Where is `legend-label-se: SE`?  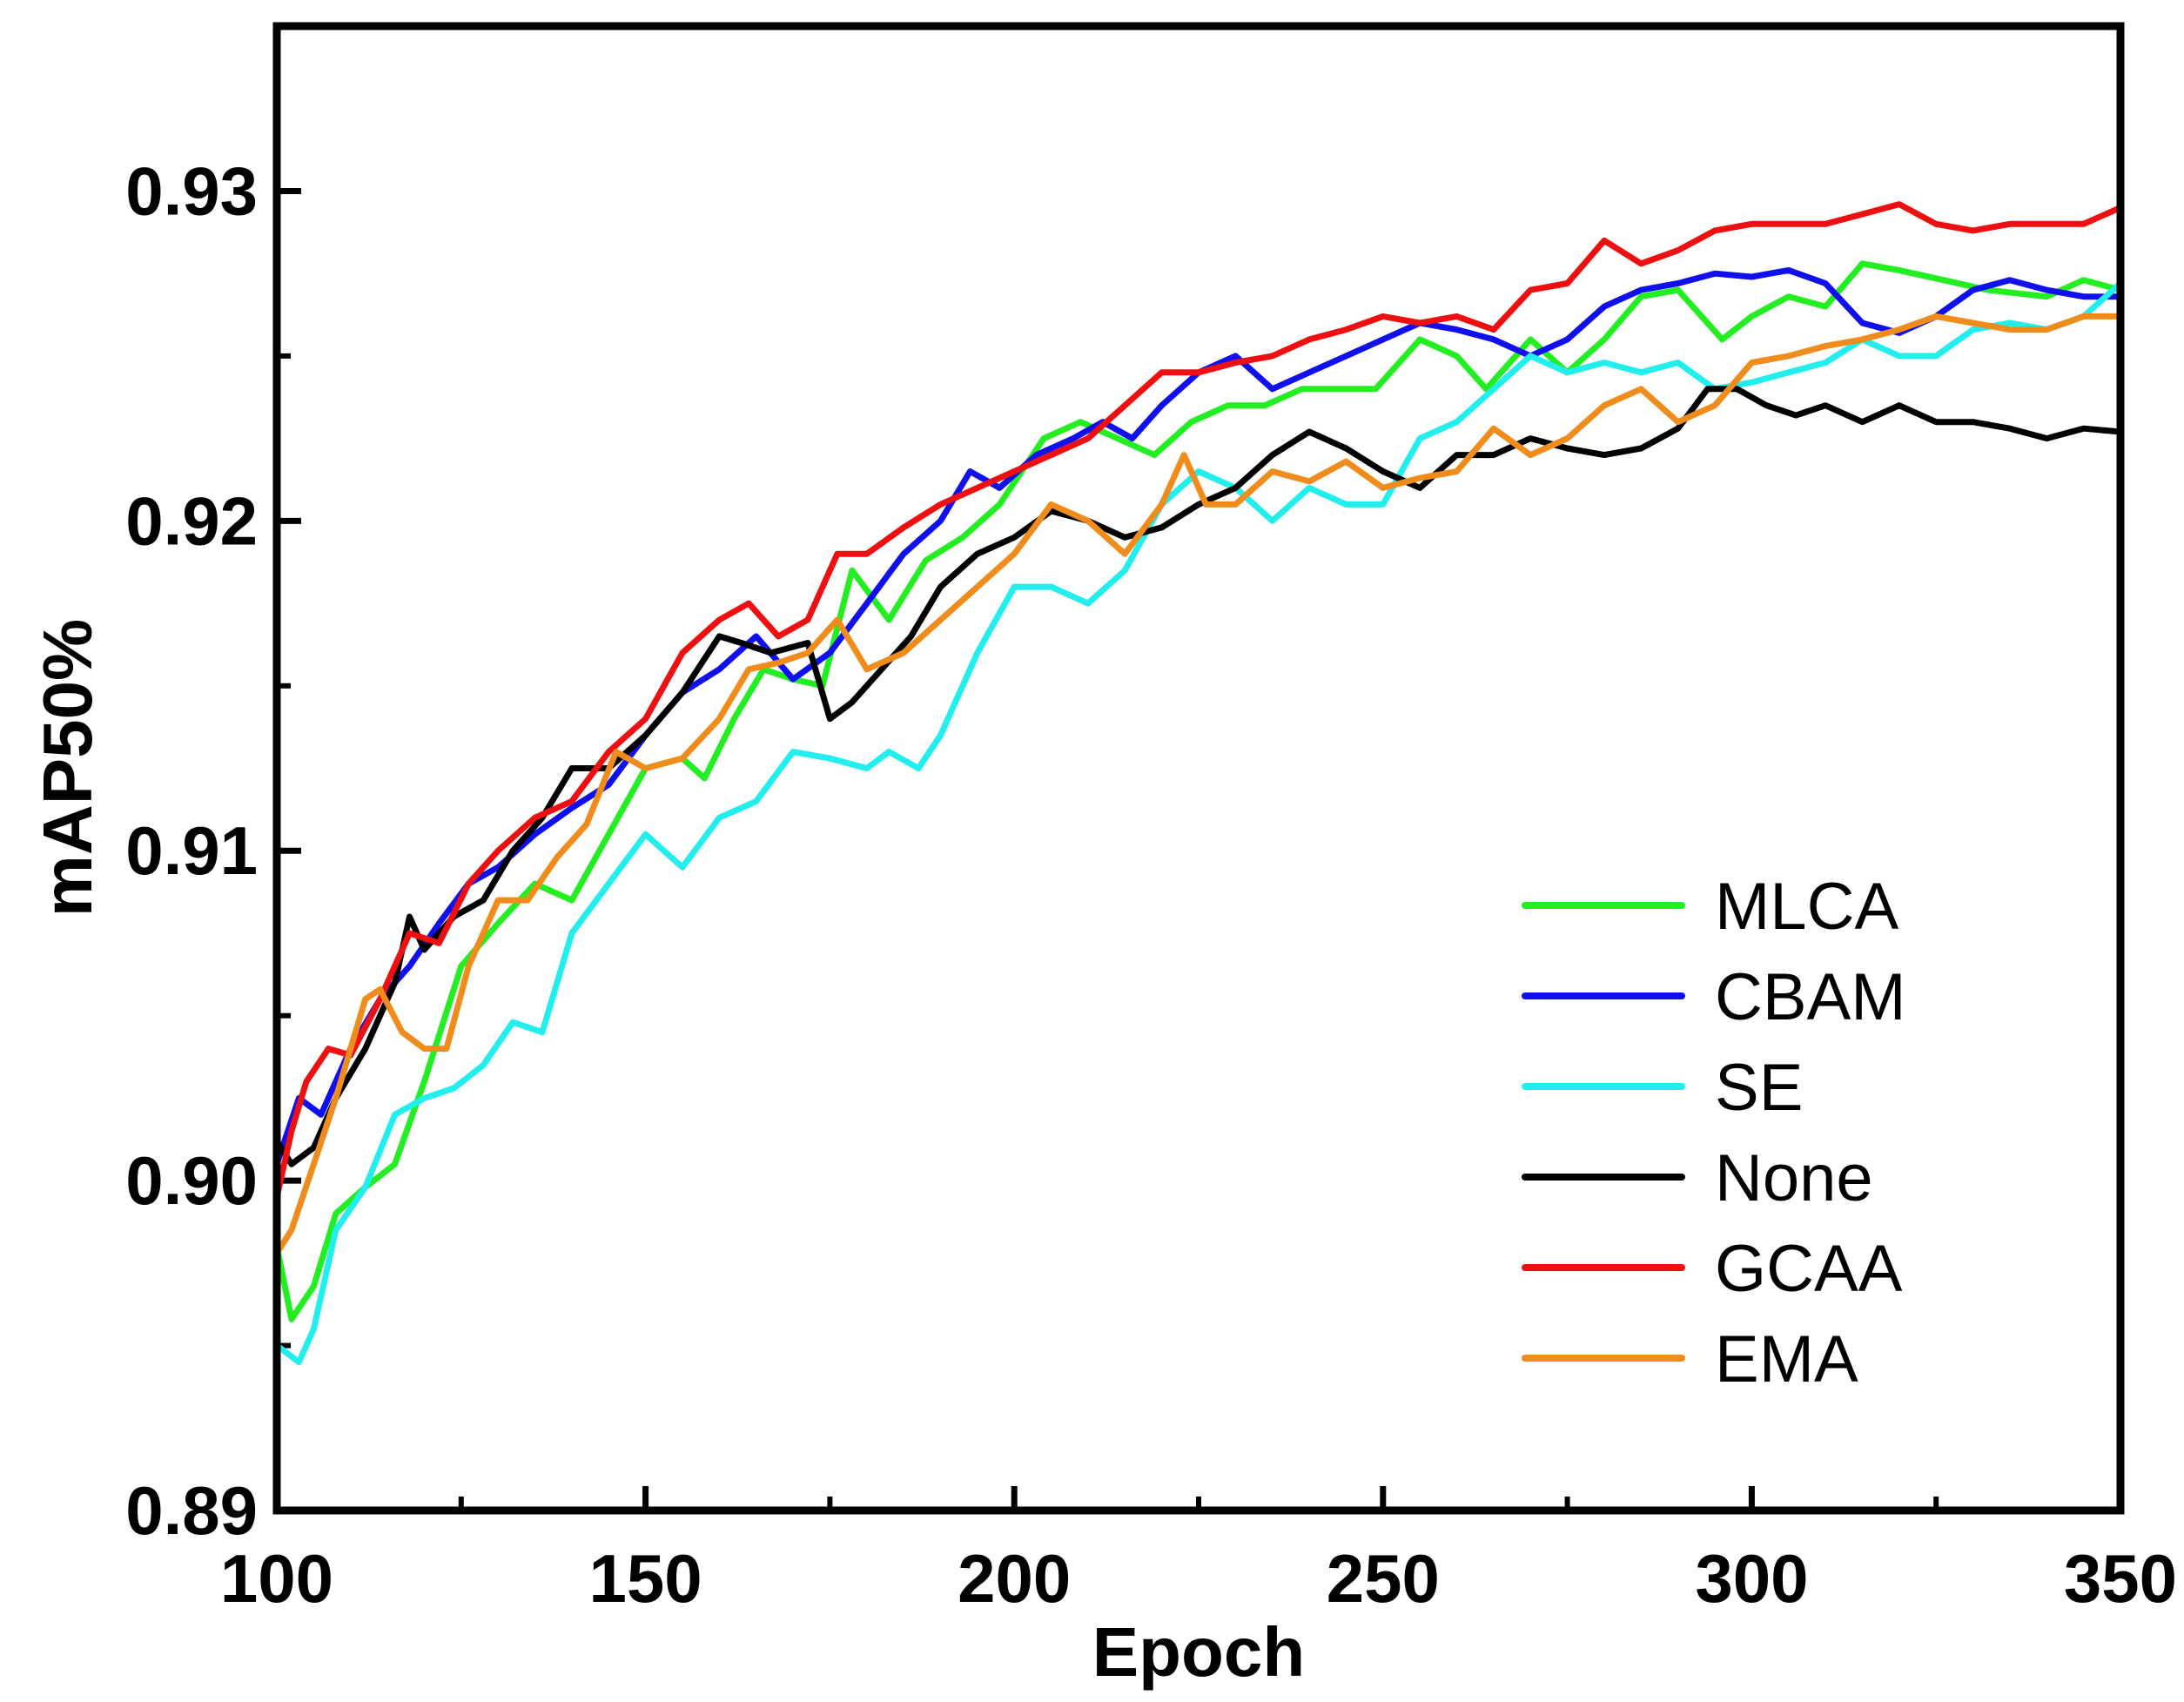 legend-label-se: SE is located at coordinates (1759, 1088).